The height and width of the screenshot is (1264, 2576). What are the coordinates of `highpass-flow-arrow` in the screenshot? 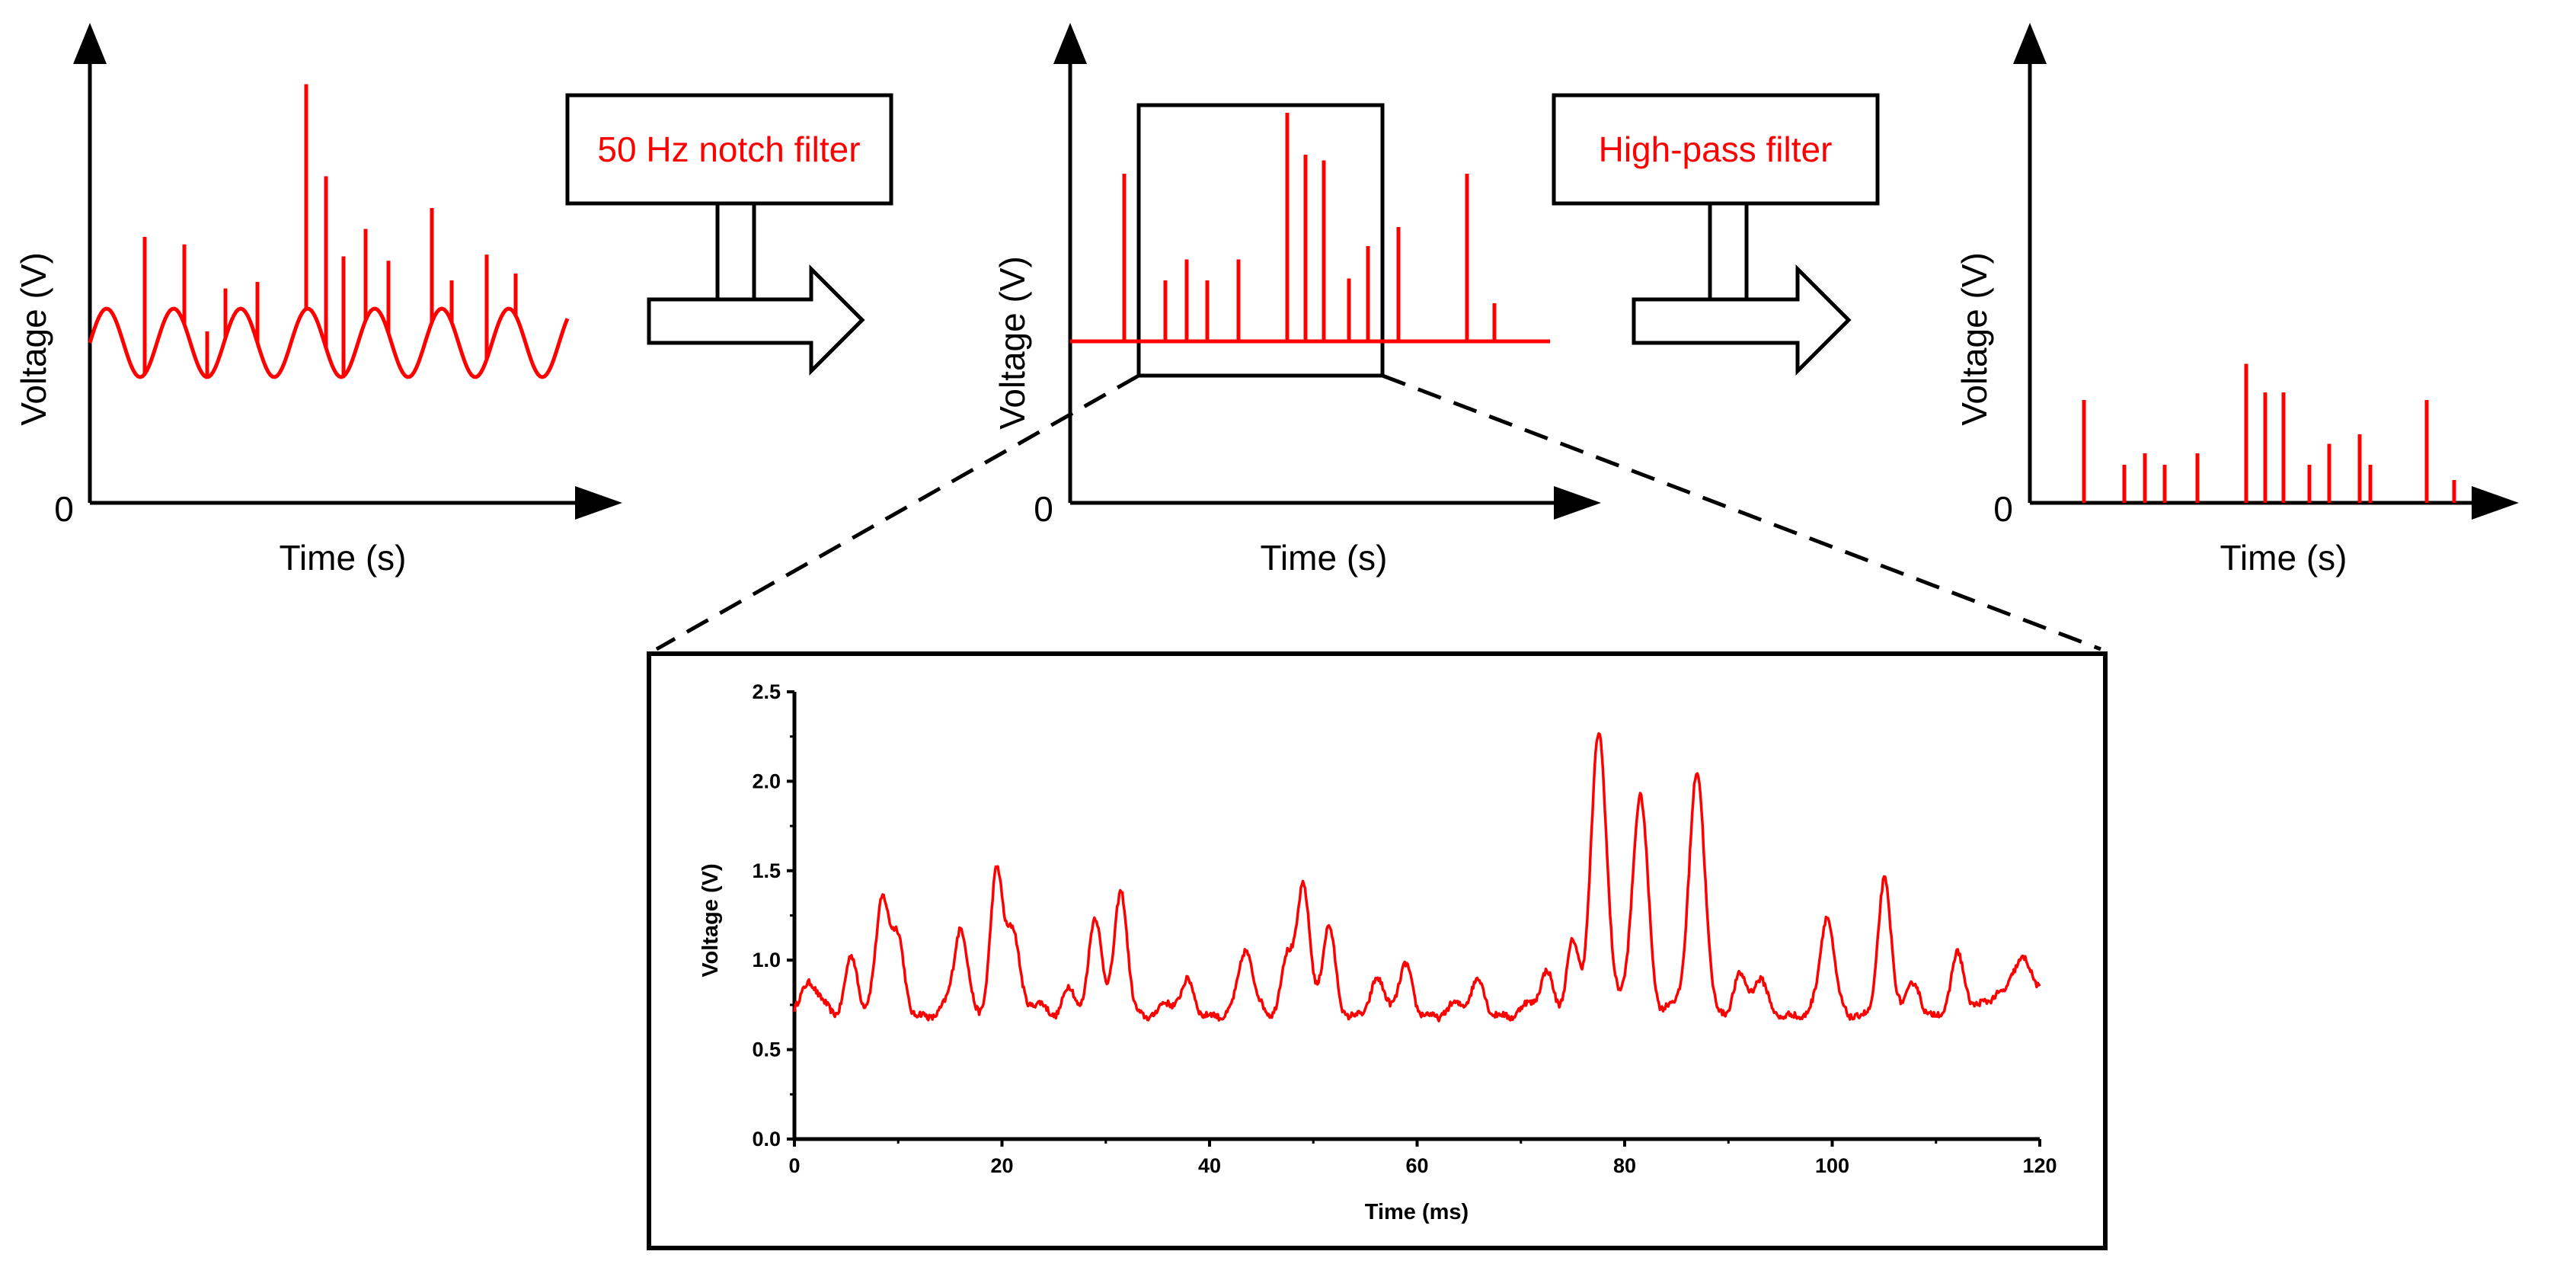 It's located at (1742, 320).